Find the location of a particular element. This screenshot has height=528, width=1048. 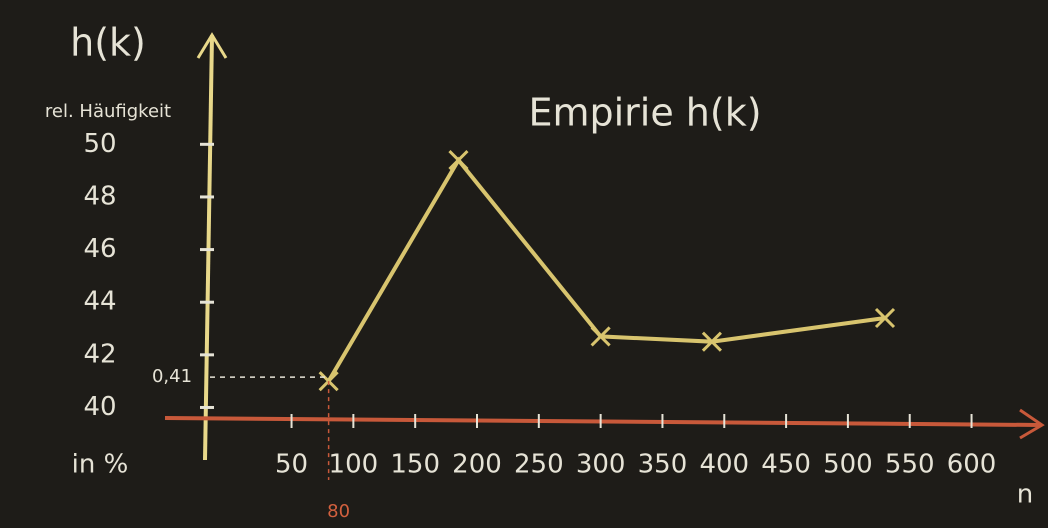

y-axis-label: h(k) is located at coordinates (108, 43).